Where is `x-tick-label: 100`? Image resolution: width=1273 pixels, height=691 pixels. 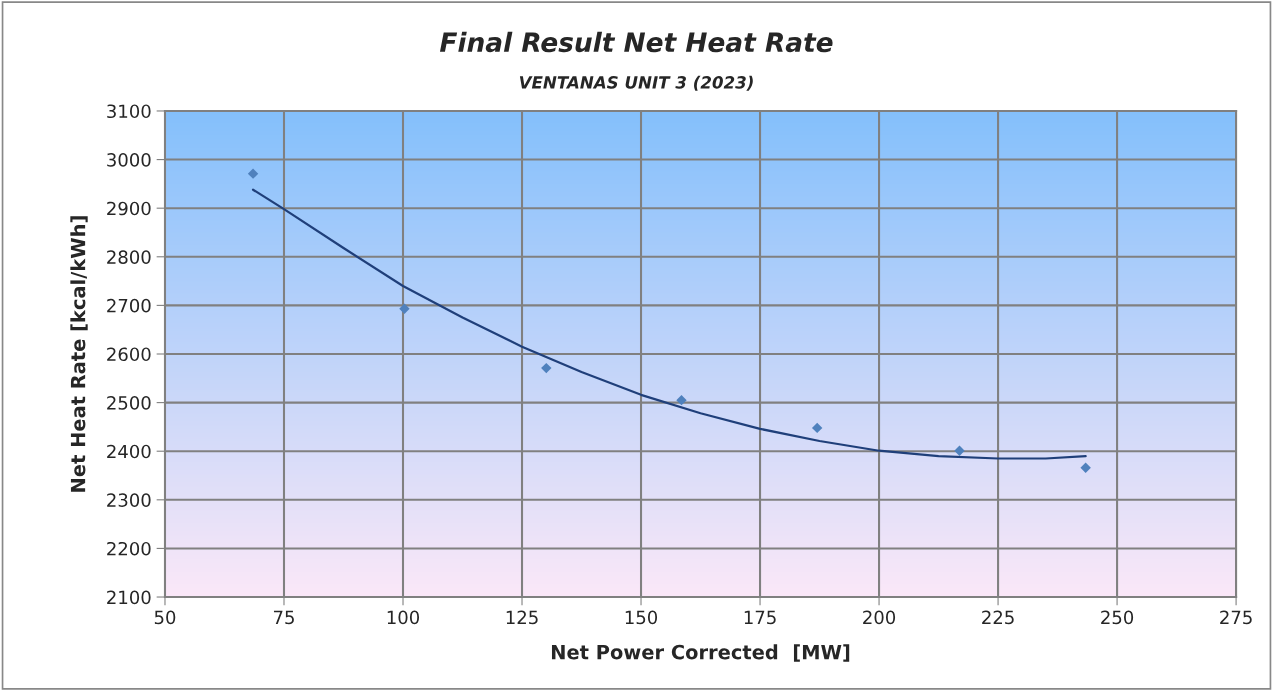
x-tick-label: 100 is located at coordinates (403, 617).